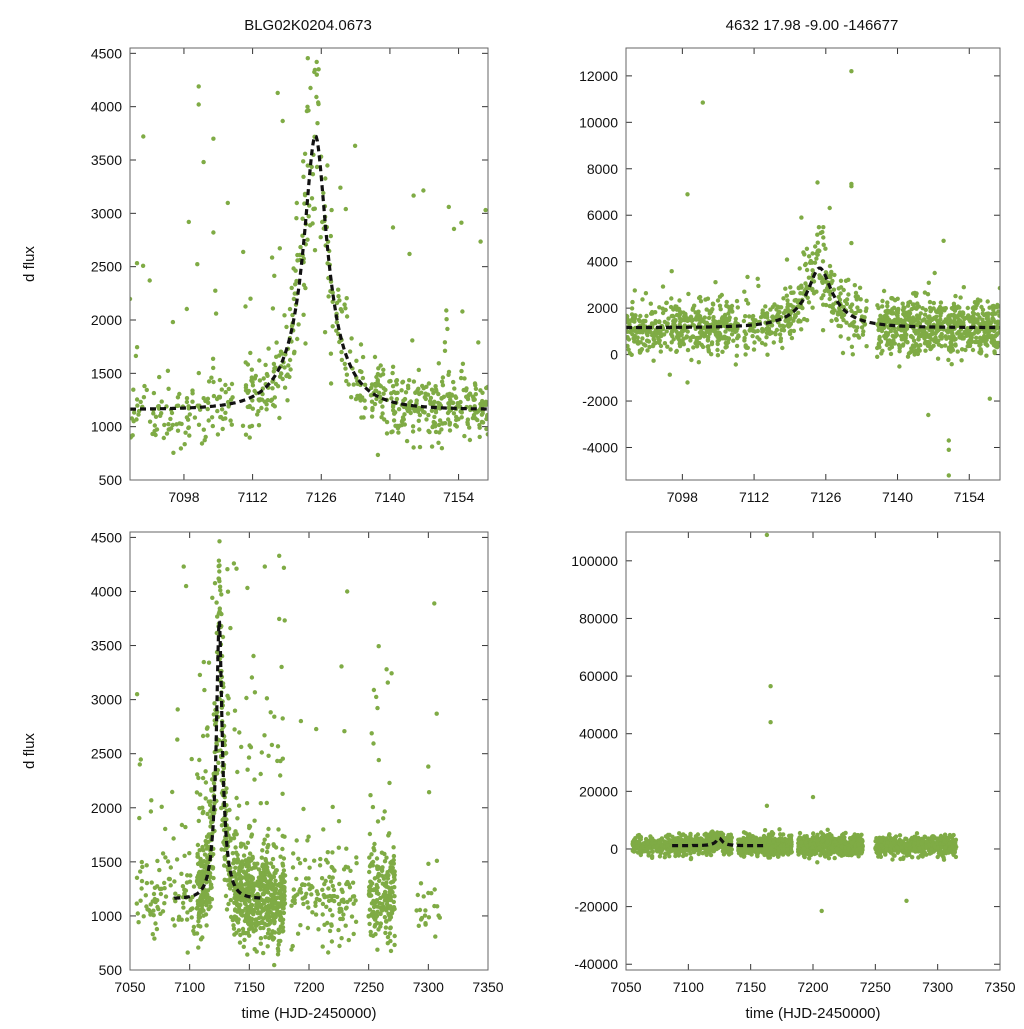  What do you see at coordinates (106, 213) in the screenshot?
I see `y-tick-label: 3000` at bounding box center [106, 213].